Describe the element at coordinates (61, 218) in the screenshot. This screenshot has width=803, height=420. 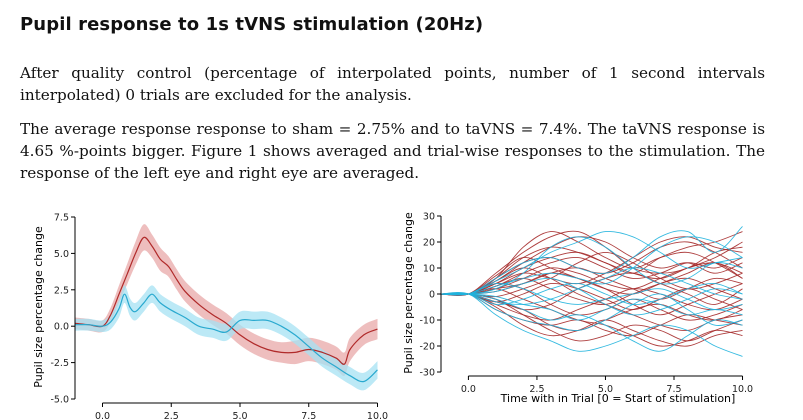
I see `y-tick-label: 7.5` at that location.